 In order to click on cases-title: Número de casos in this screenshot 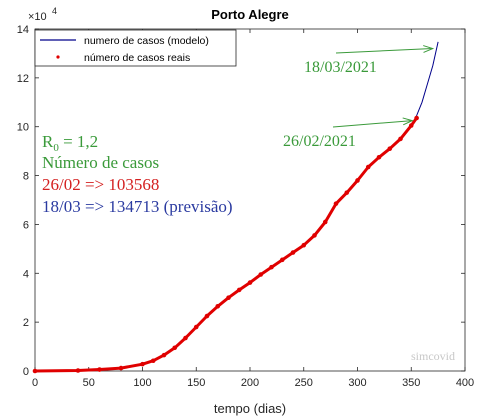, I will do `click(100, 162)`.